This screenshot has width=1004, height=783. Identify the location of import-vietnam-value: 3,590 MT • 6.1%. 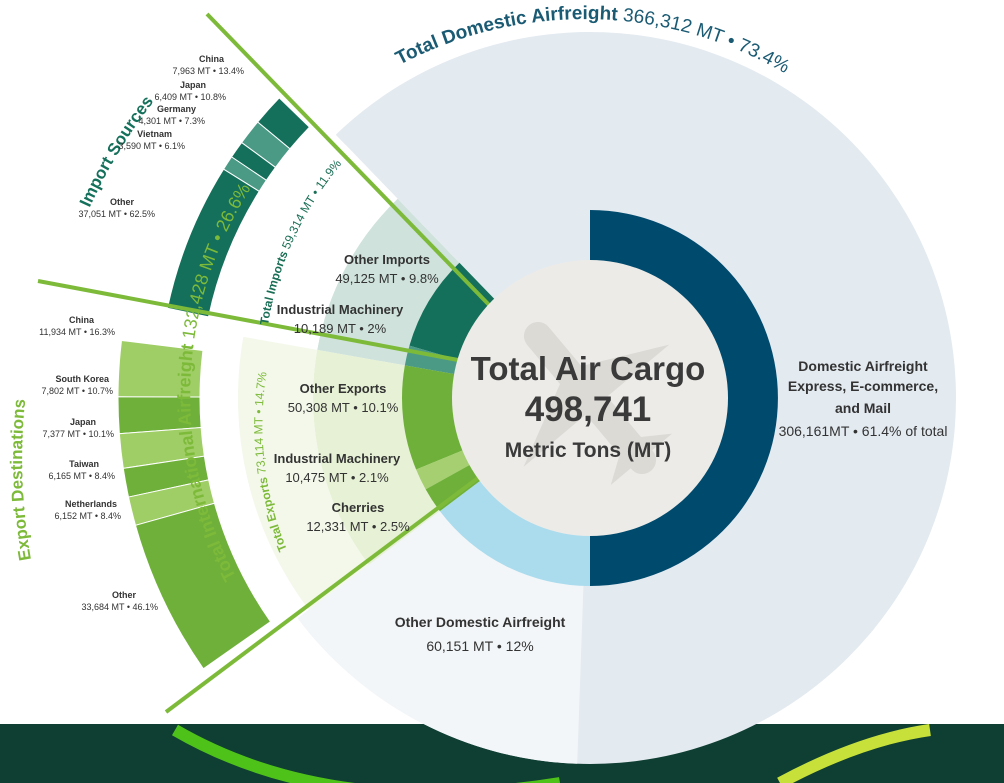
(151, 146).